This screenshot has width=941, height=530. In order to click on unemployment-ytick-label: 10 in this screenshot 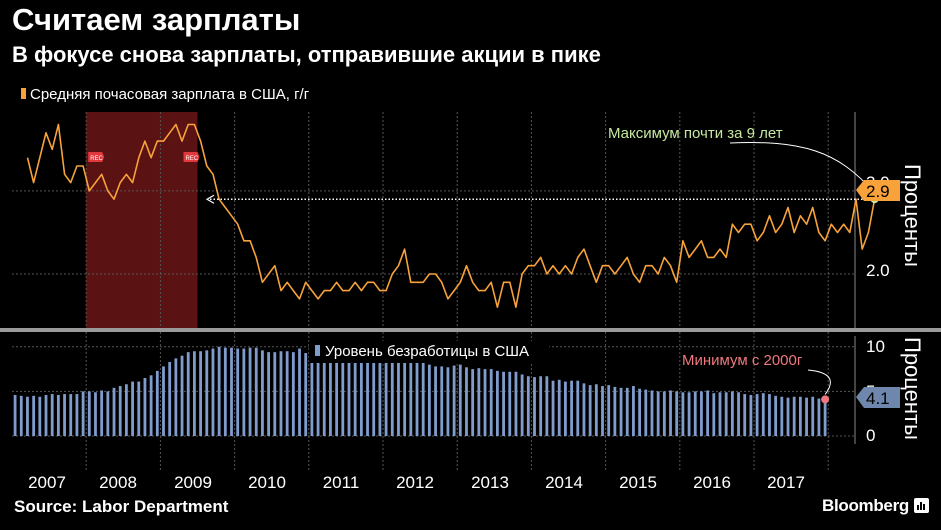, I will do `click(875, 346)`.